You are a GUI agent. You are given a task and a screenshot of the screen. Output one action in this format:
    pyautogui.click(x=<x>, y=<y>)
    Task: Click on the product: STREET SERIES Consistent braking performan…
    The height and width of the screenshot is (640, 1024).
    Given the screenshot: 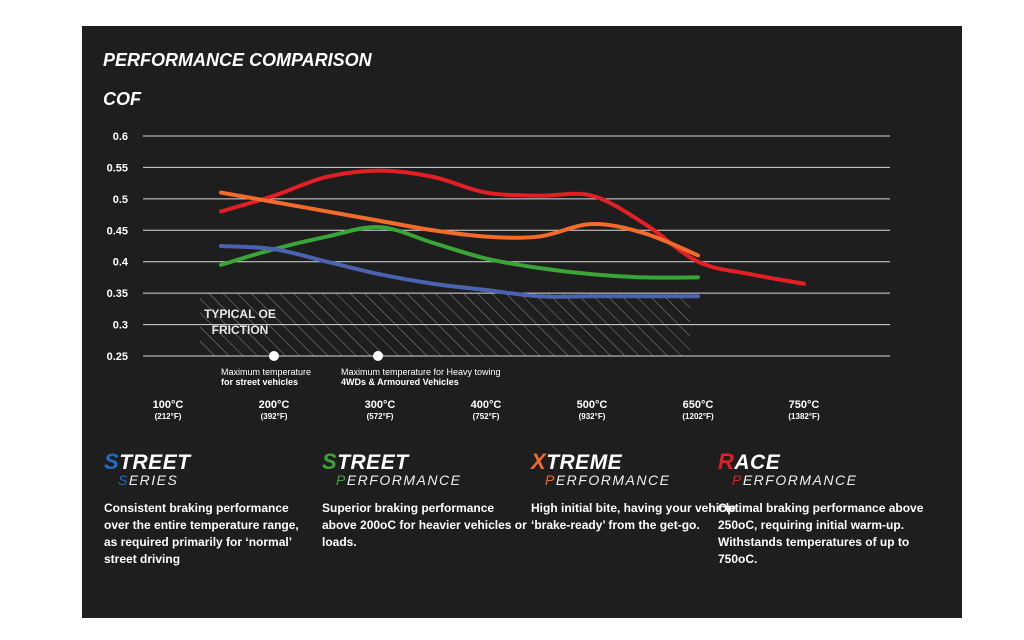 What is the action you would take?
    pyautogui.click(x=209, y=508)
    